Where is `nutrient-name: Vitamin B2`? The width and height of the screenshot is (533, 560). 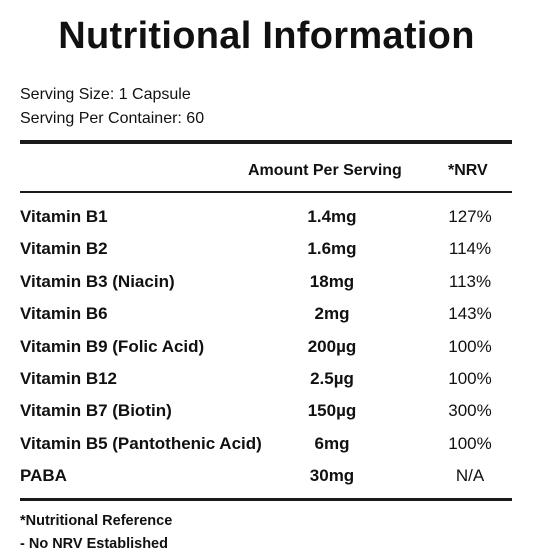
nutrient-name: Vitamin B2 is located at coordinates (64, 249).